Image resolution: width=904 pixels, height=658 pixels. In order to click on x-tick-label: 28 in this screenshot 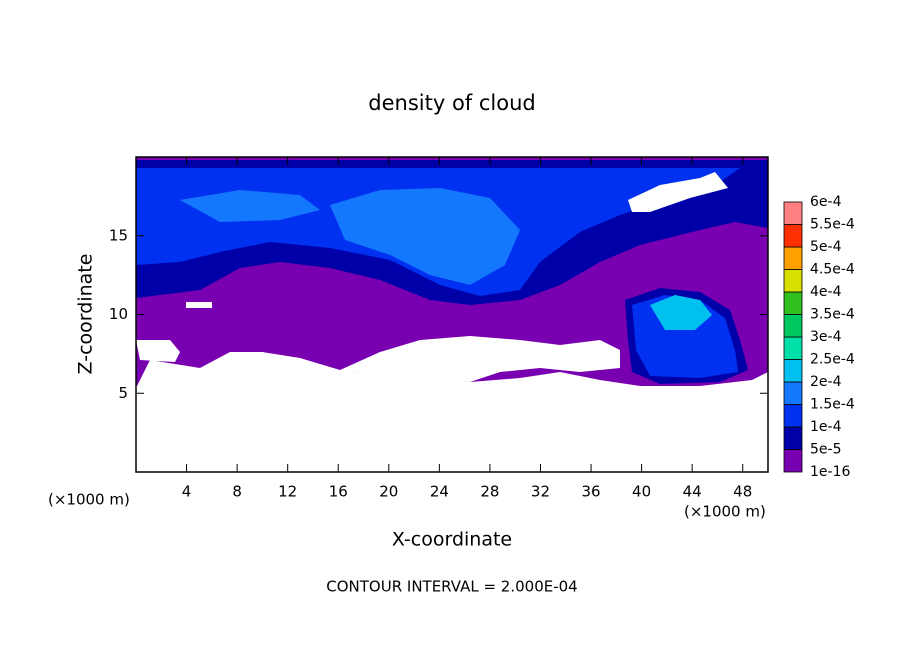, I will do `click(489, 492)`.